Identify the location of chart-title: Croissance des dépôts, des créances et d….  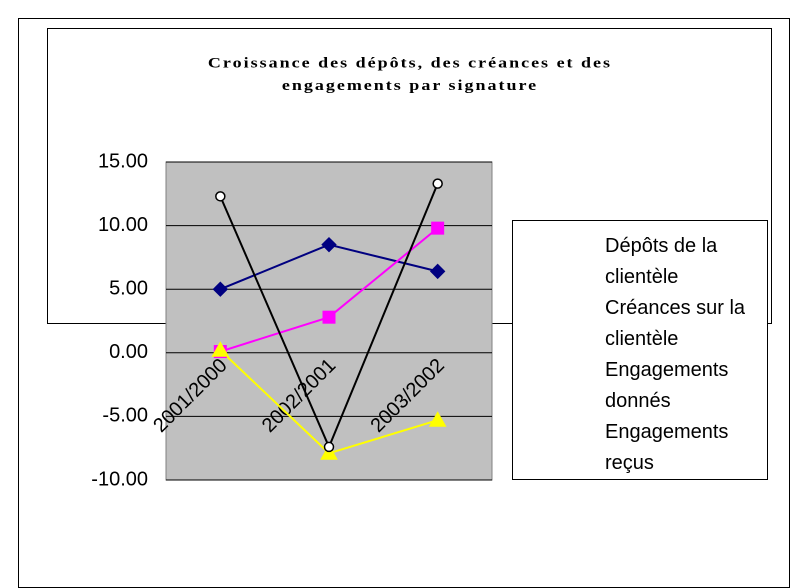
(410, 74).